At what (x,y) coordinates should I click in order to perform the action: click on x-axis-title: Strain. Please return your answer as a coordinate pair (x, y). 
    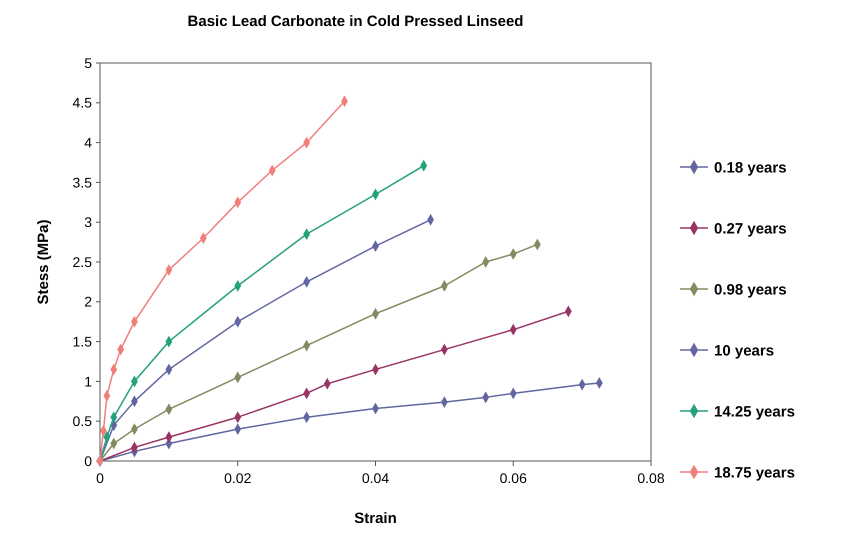
    Looking at the image, I should click on (375, 518).